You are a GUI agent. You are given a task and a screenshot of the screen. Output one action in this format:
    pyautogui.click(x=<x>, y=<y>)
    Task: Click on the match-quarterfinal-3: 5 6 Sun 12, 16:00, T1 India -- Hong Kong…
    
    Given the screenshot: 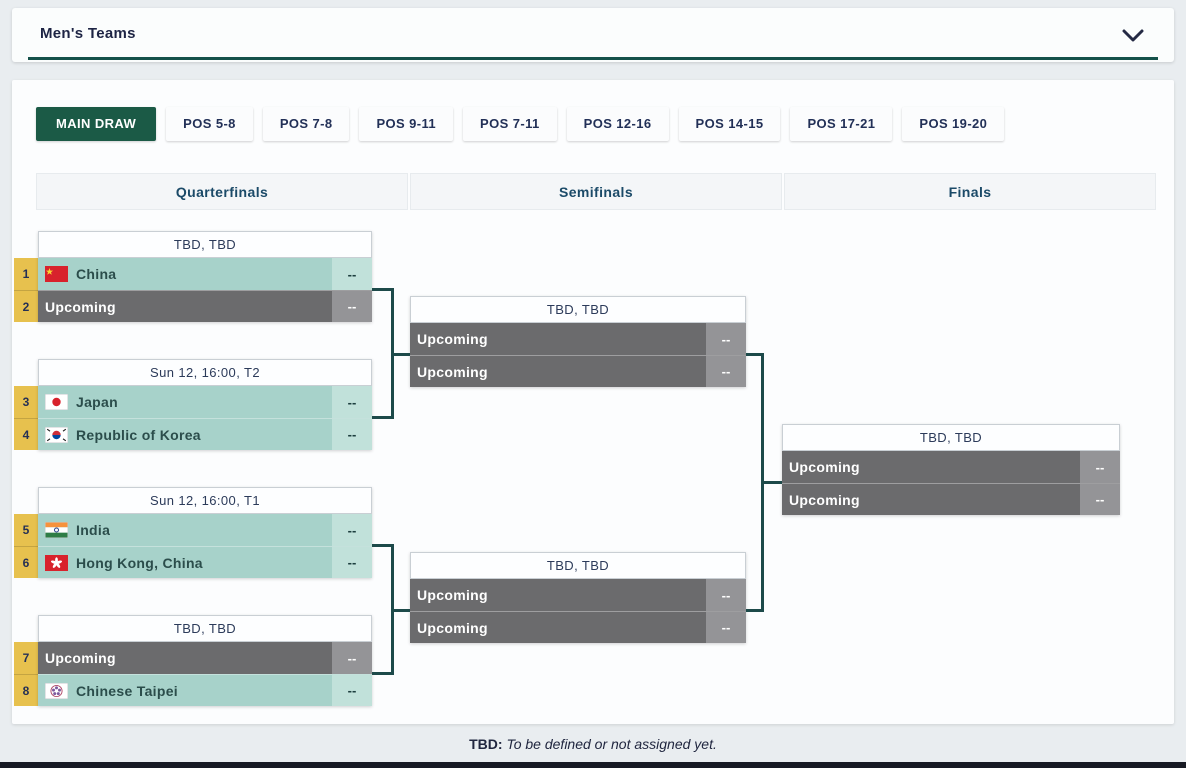 What is the action you would take?
    pyautogui.click(x=193, y=532)
    